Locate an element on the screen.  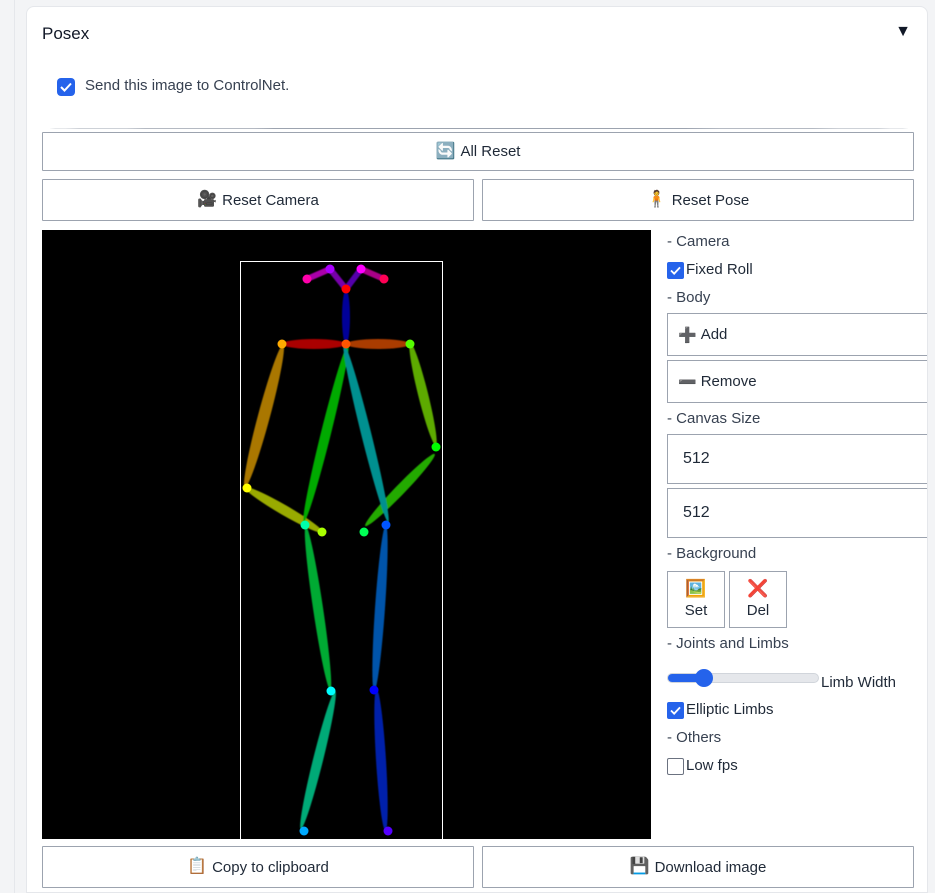
reset-camera-button: 🎥 Reset Camera is located at coordinates (258, 200).